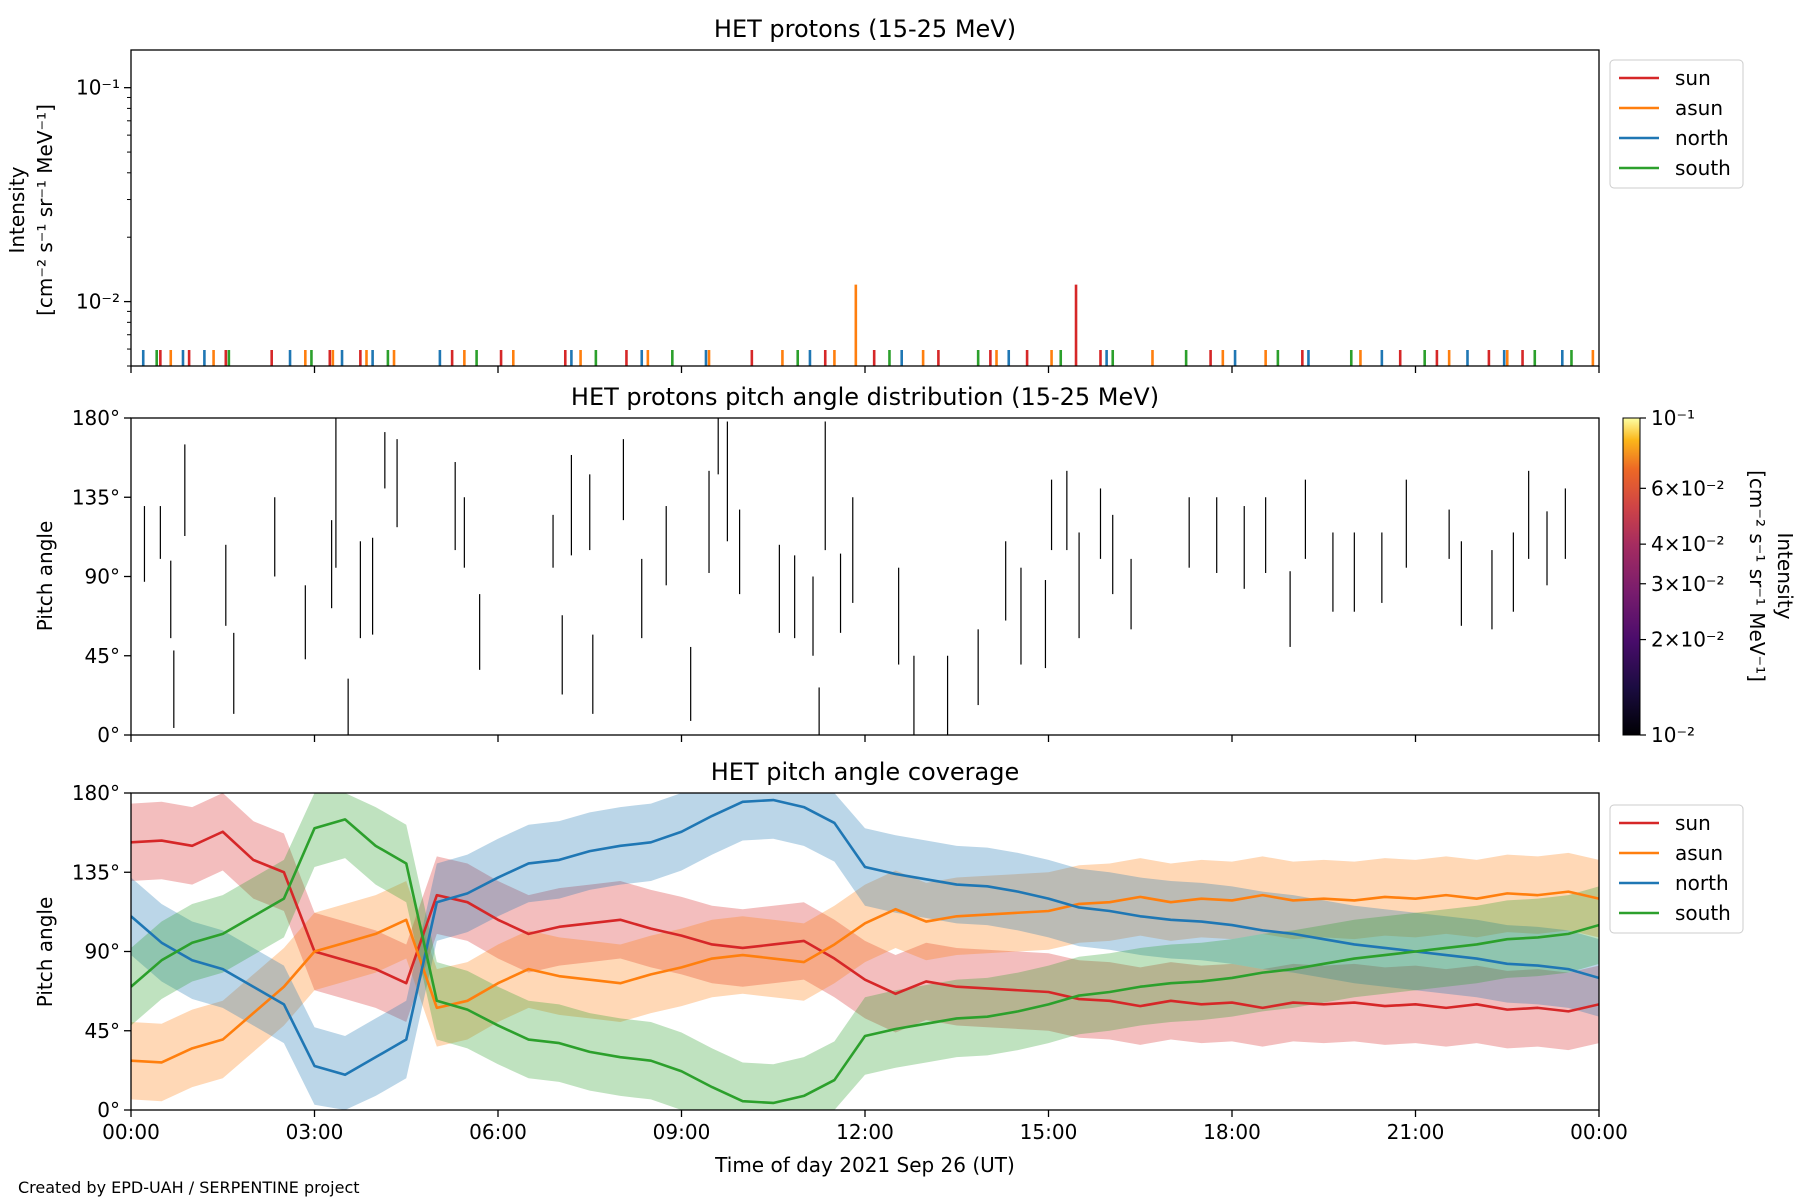 Image resolution: width=1800 pixels, height=1200 pixels. I want to click on panel1-legend: sun asun north south, so click(1676, 124).